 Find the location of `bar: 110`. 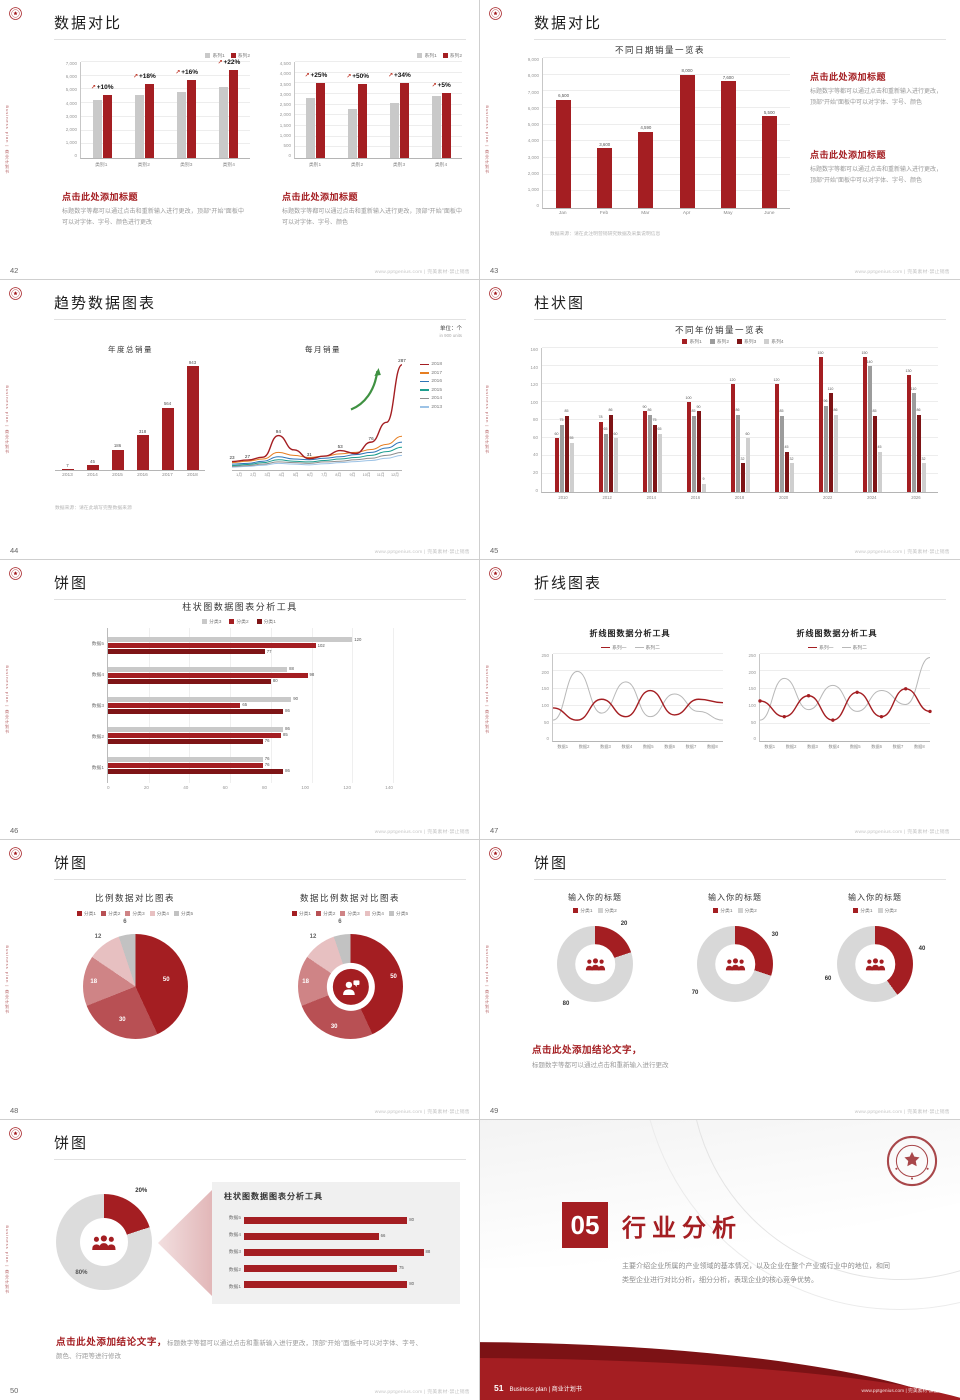

bar: 110 is located at coordinates (830, 439).